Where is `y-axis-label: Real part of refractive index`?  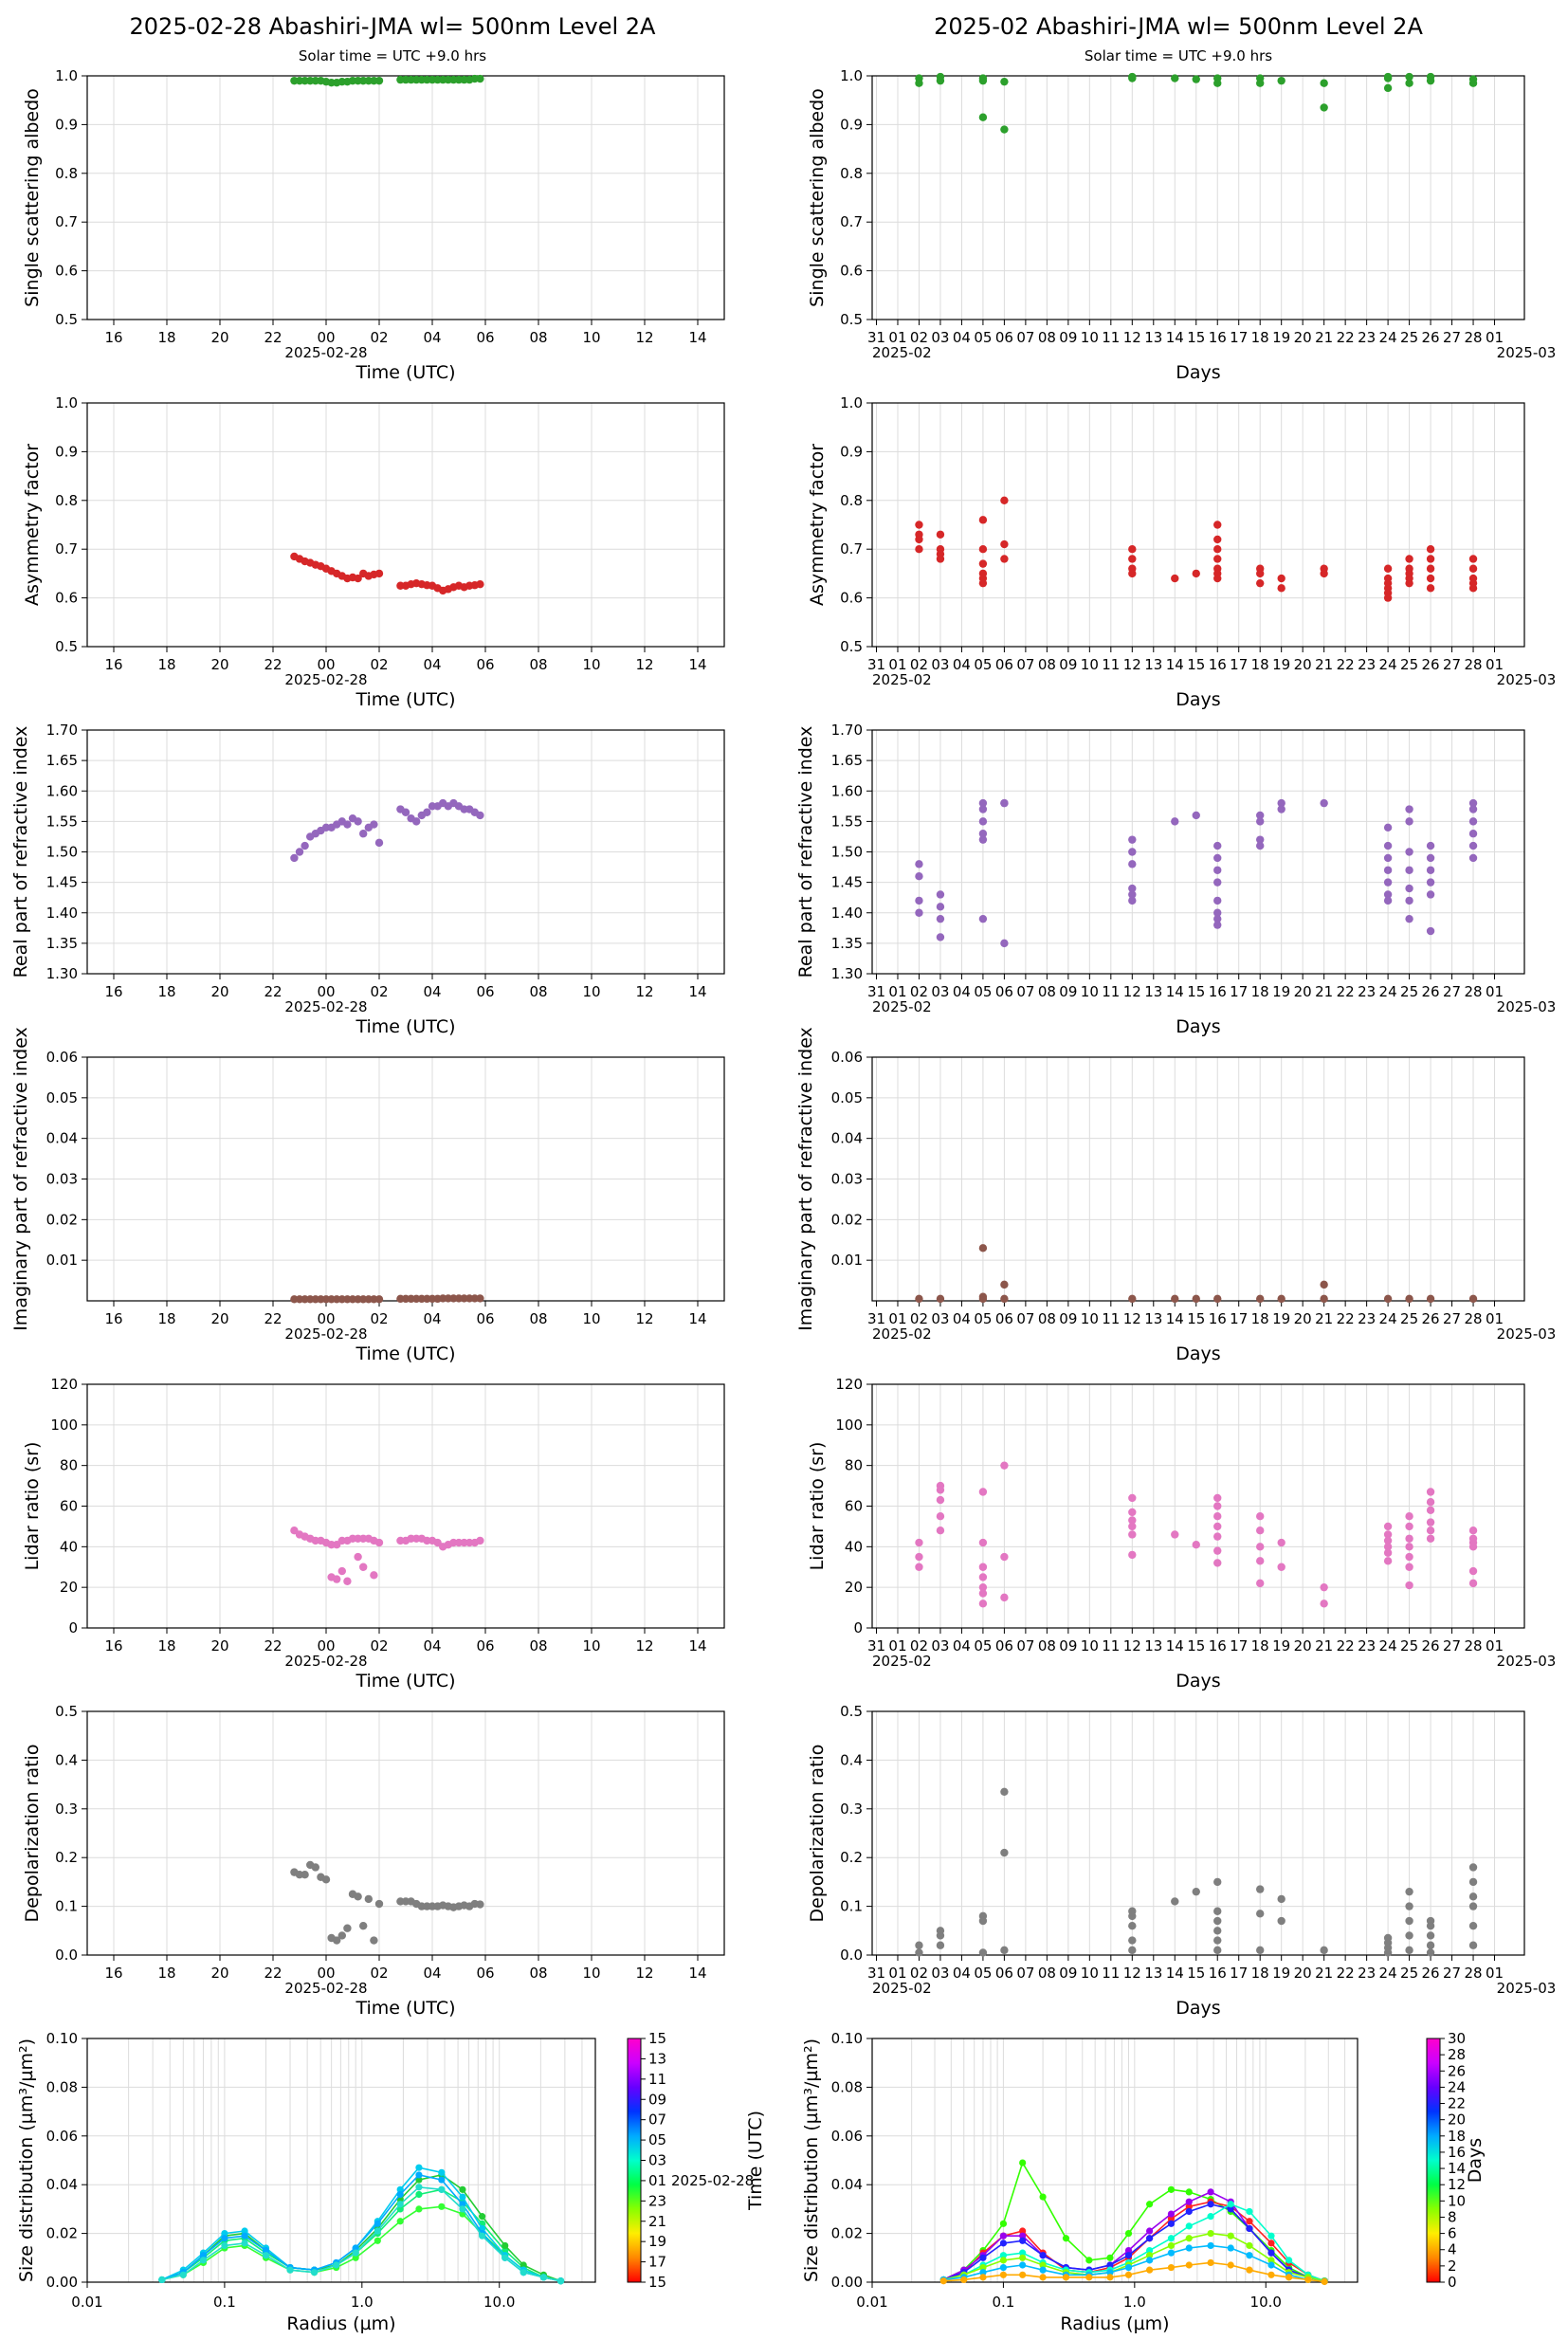
y-axis-label: Real part of refractive index is located at coordinates (805, 852).